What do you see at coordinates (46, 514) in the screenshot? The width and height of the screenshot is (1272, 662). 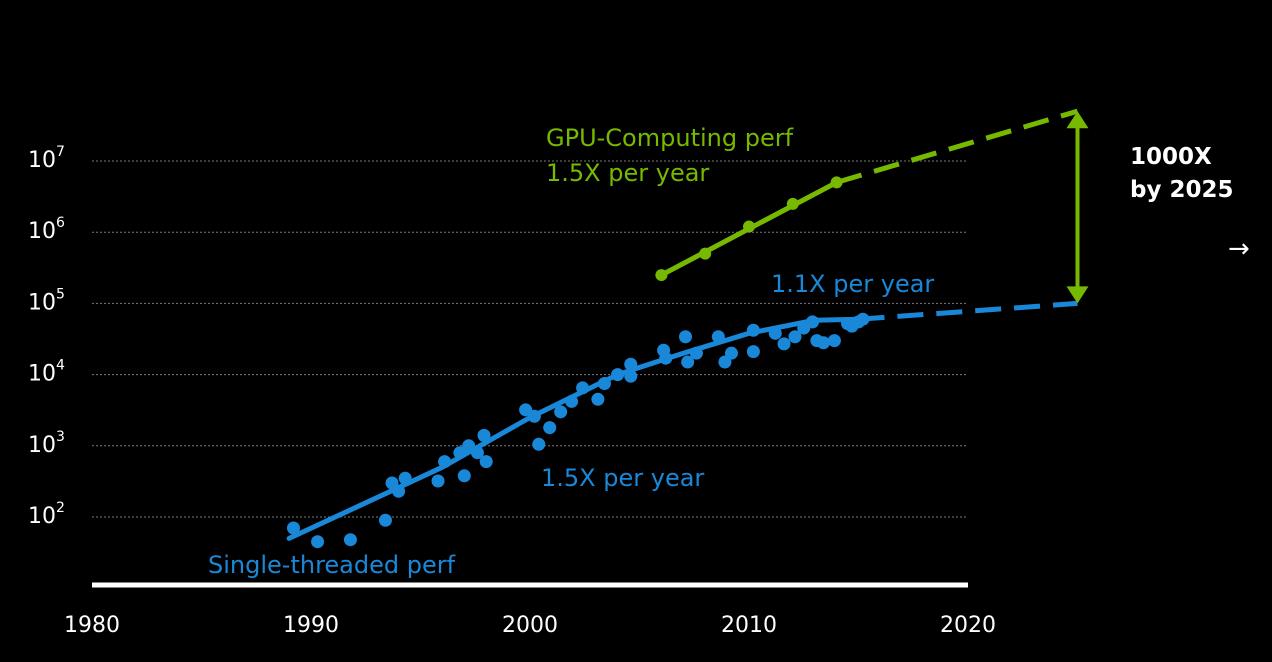 I see `y-tick-label-0: 10²` at bounding box center [46, 514].